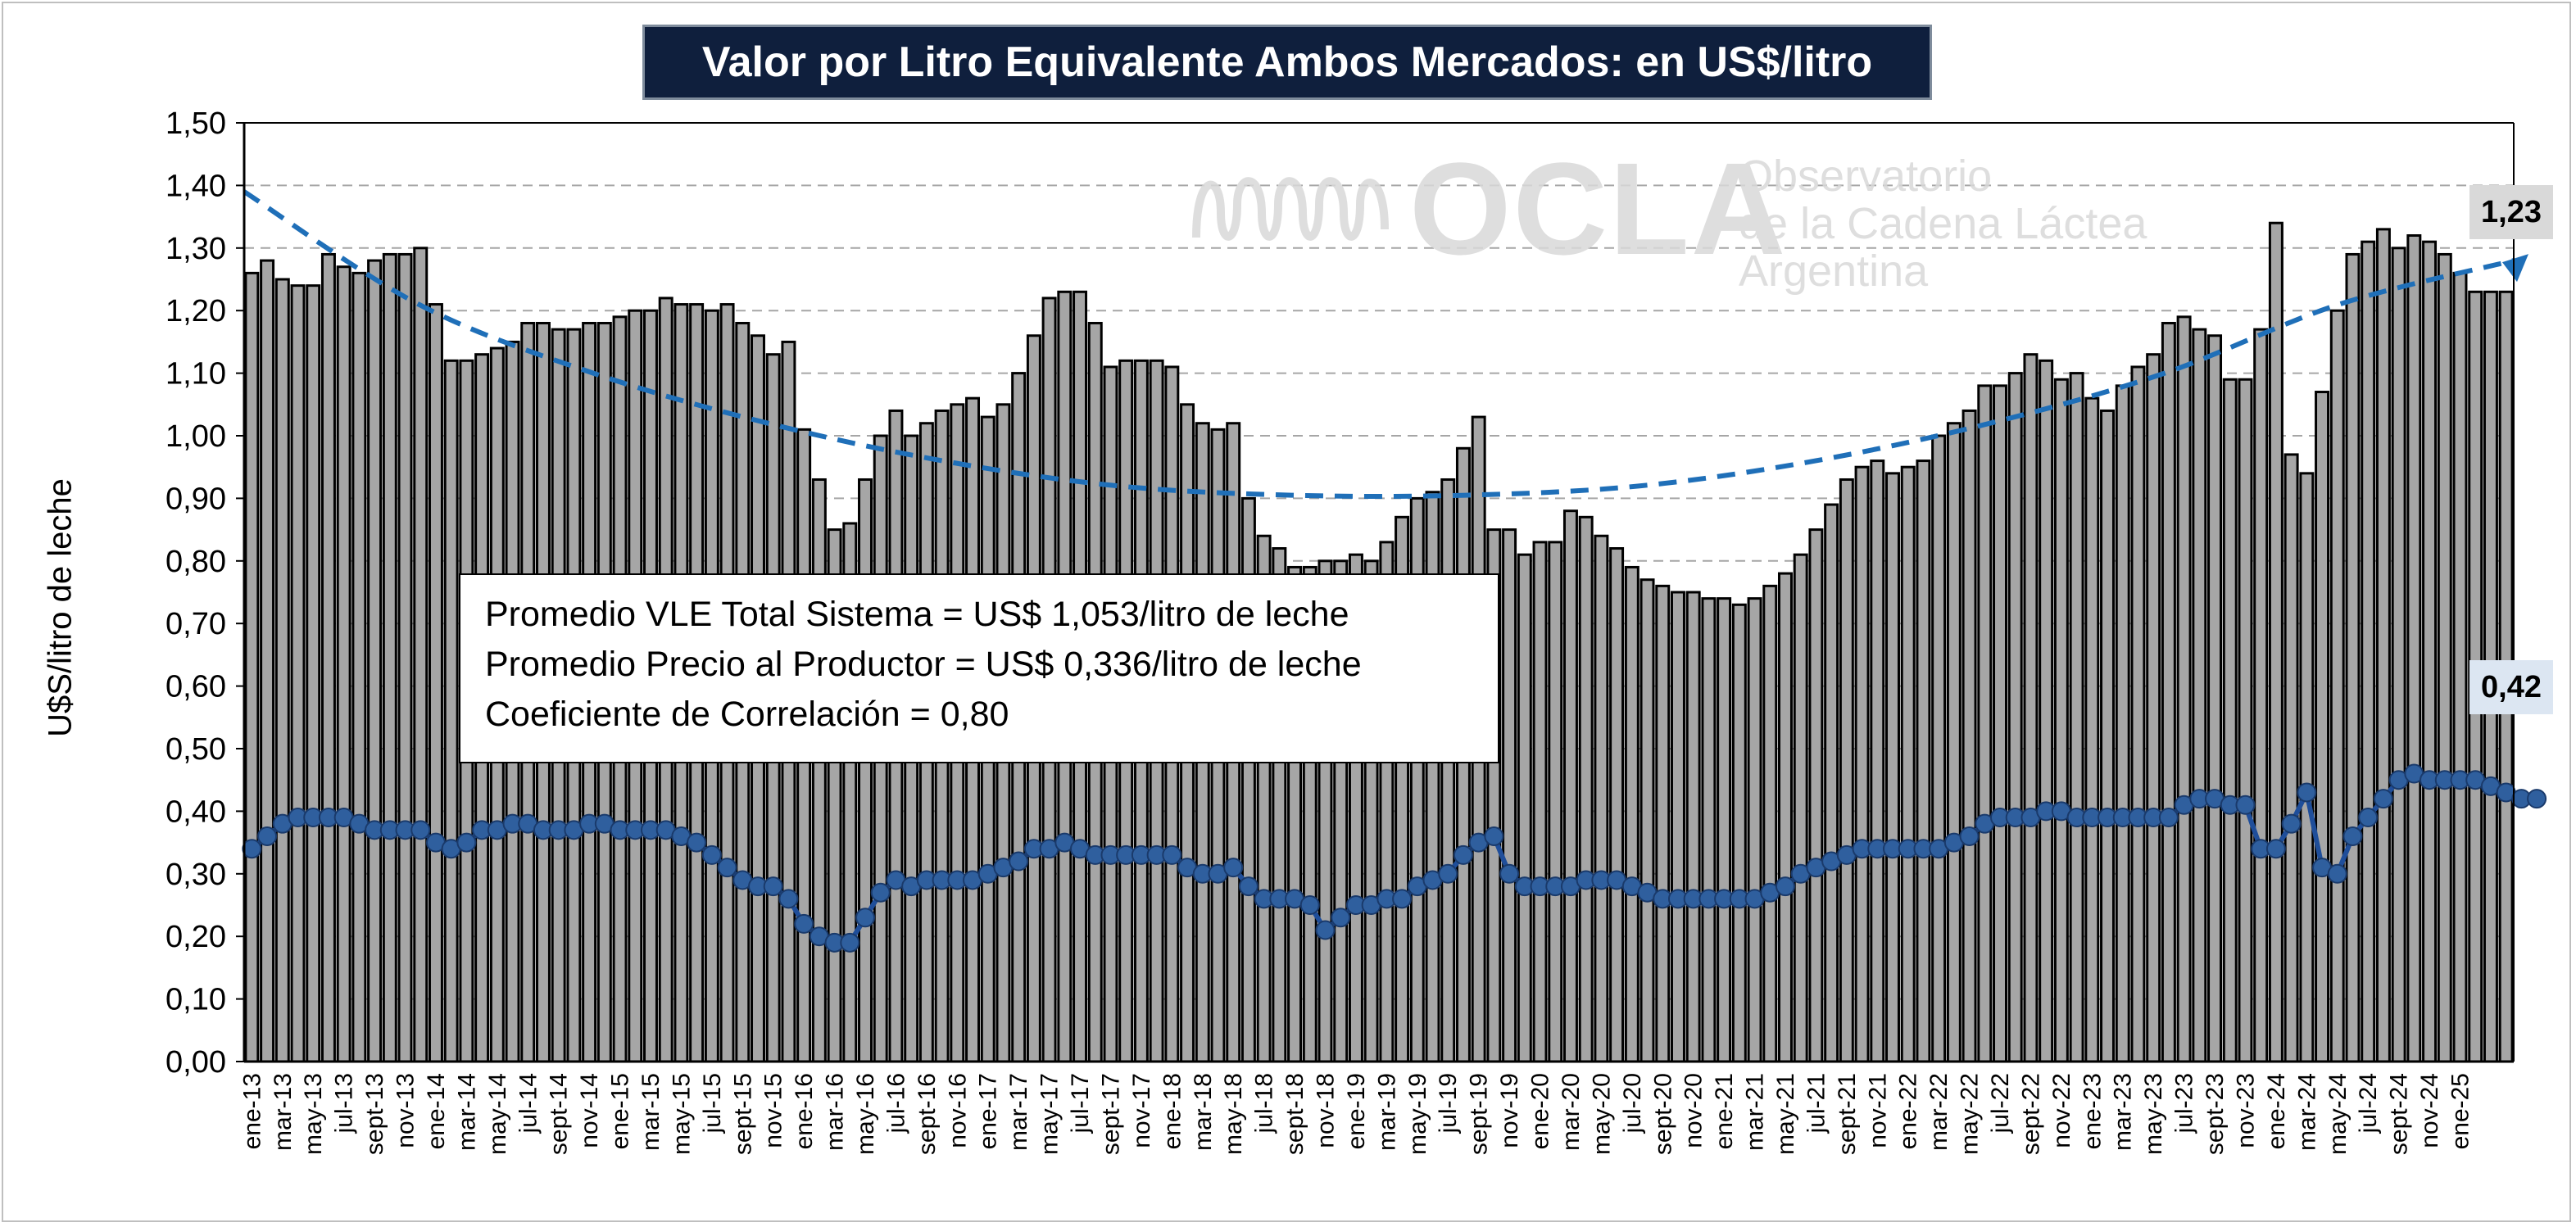 The width and height of the screenshot is (2576, 1227). What do you see at coordinates (2245, 1110) in the screenshot?
I see `x-tick-label: nov-23` at bounding box center [2245, 1110].